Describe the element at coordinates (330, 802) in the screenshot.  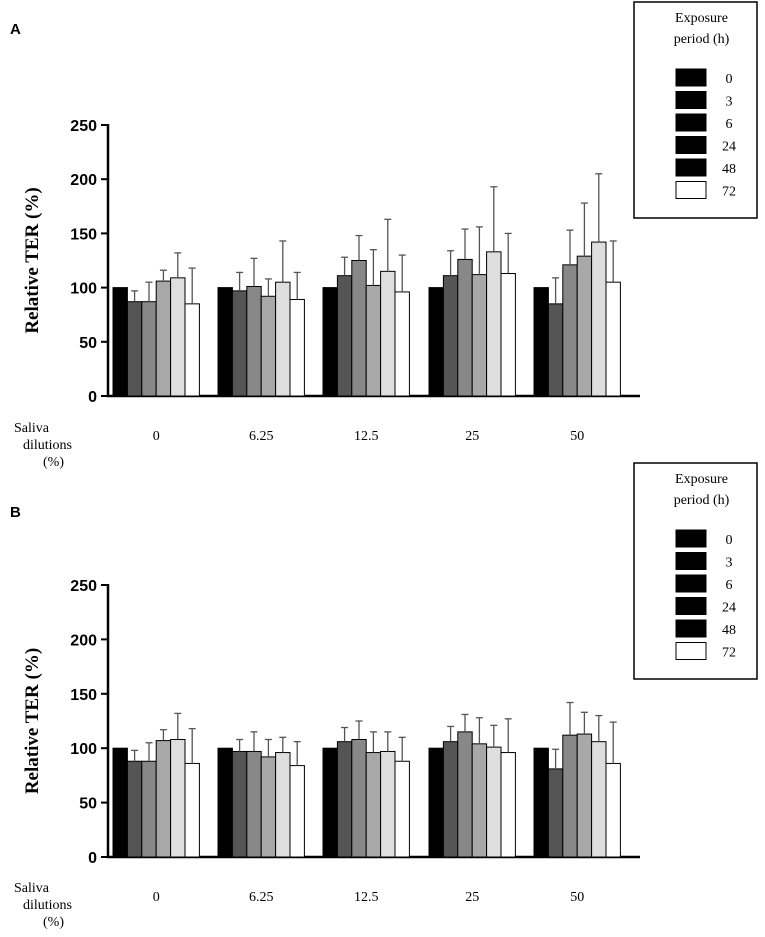
I see `bar-b-0h-12.5` at that location.